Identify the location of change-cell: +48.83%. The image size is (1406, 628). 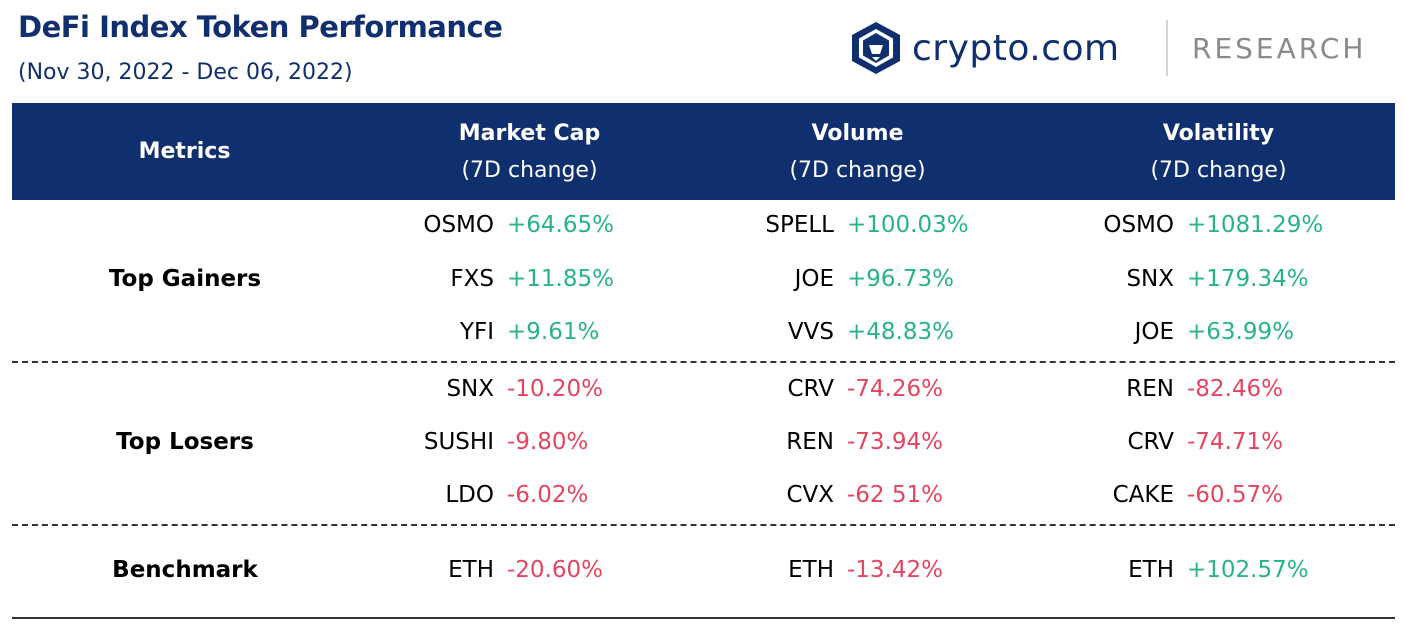
(900, 332).